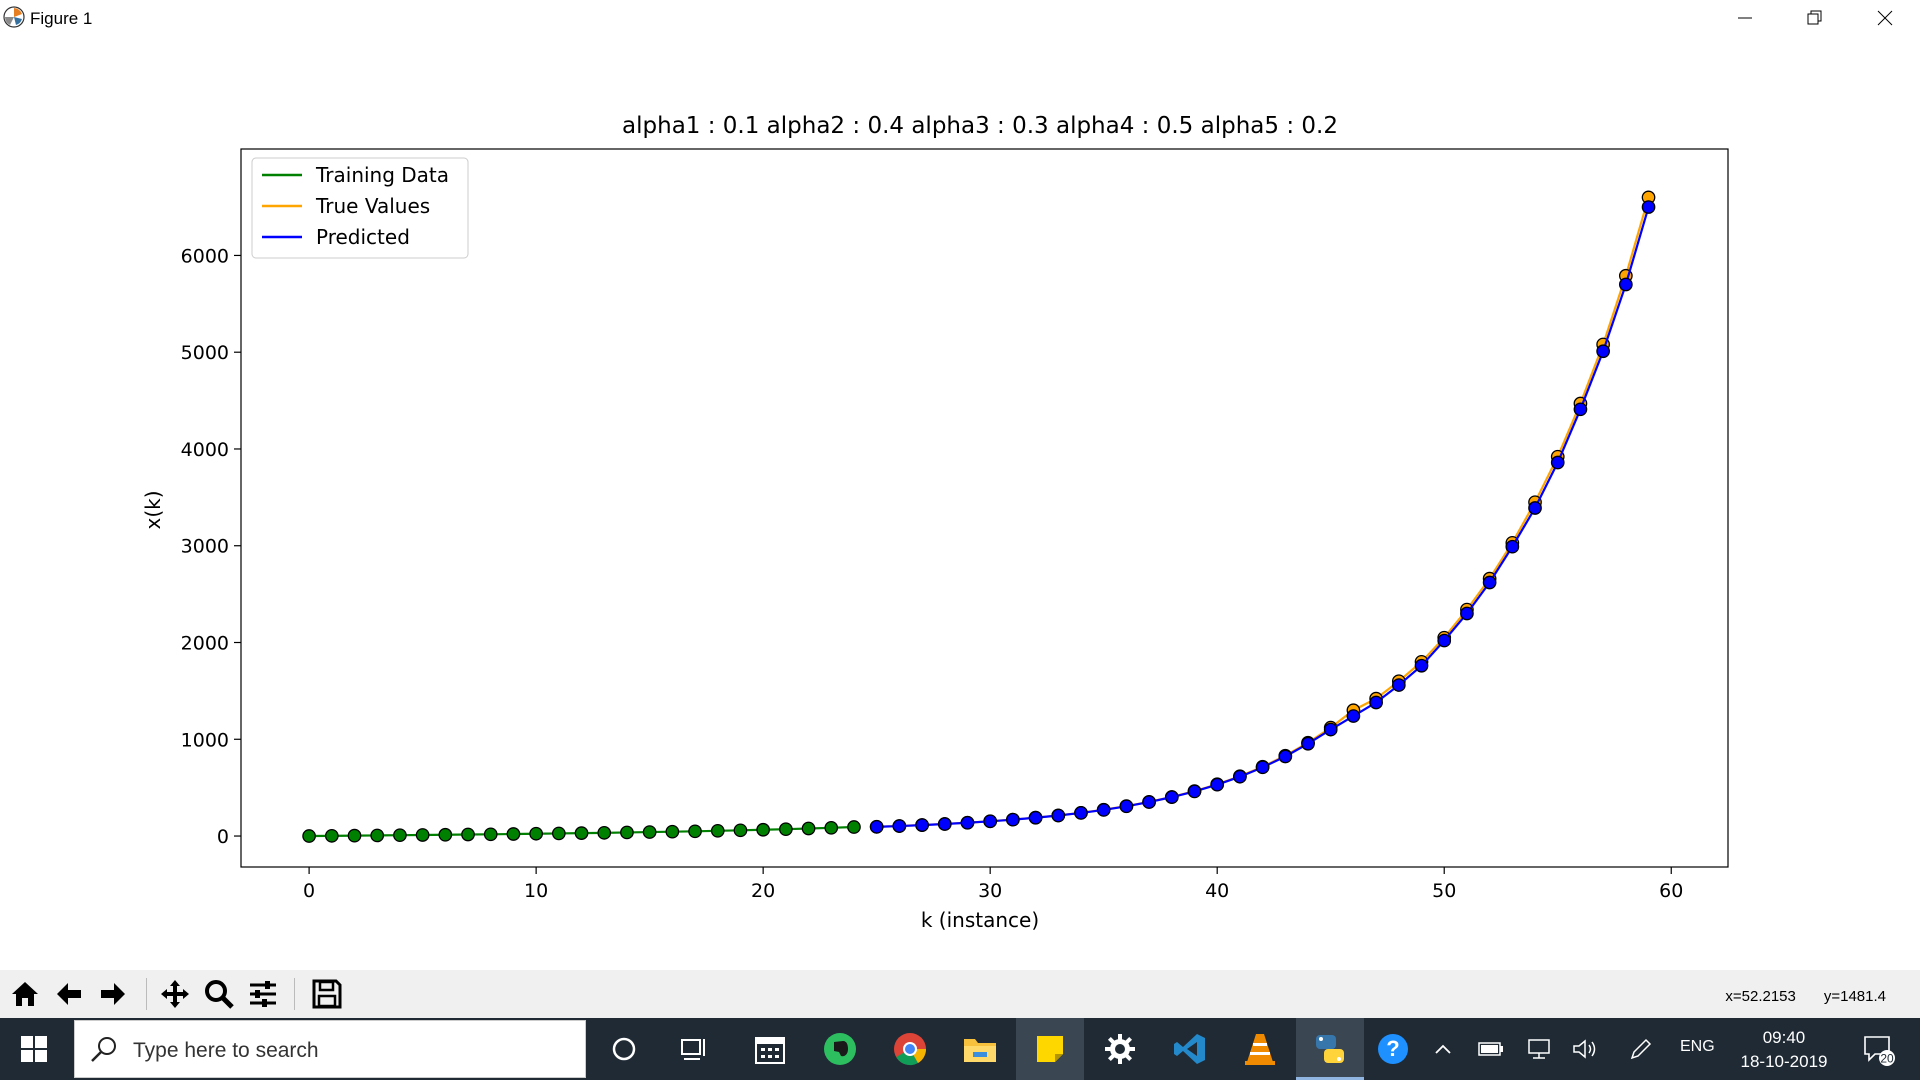 The image size is (1920, 1080). Describe the element at coordinates (153, 509) in the screenshot. I see `y-axis-label: x(k)` at that location.